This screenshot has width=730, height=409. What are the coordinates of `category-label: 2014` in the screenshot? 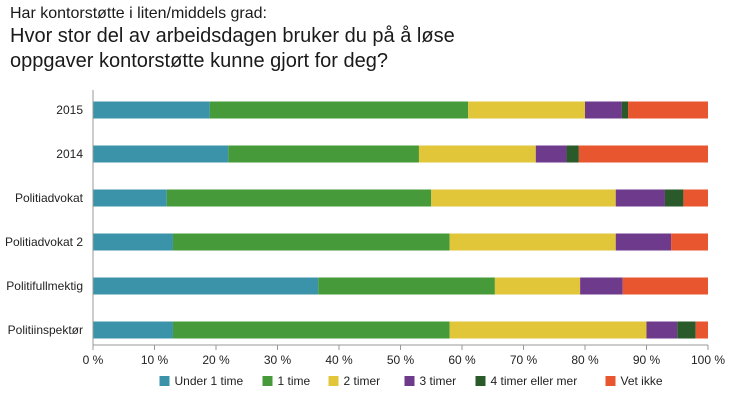 It's located at (69, 154).